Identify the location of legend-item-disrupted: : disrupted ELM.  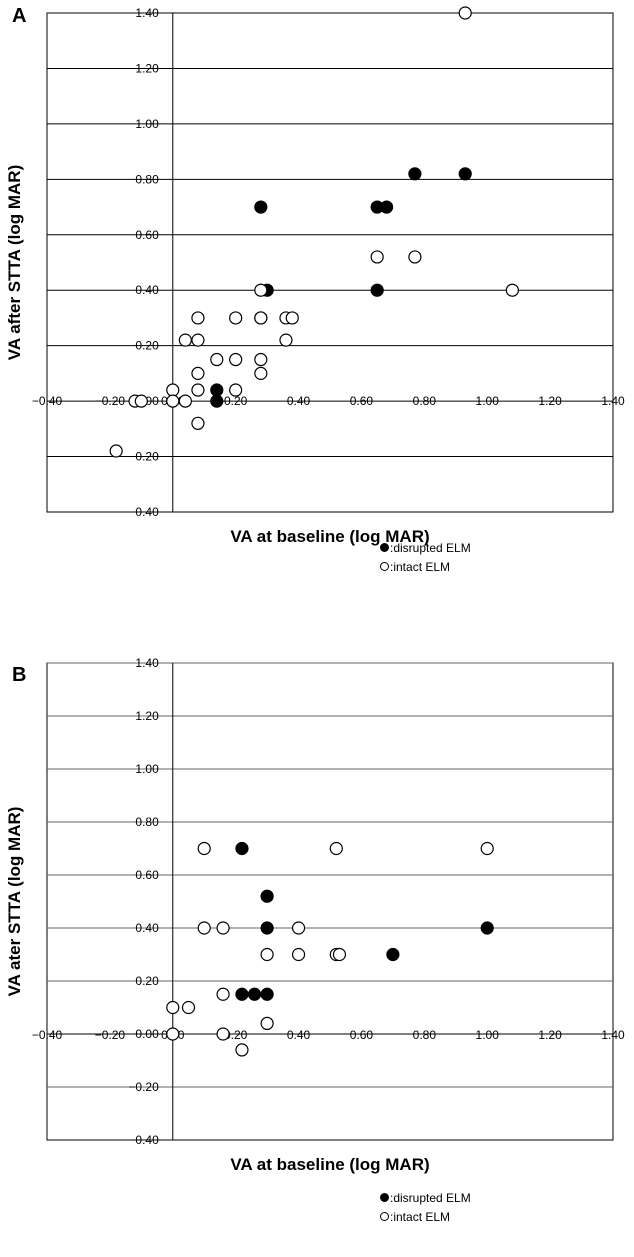
(425, 1197).